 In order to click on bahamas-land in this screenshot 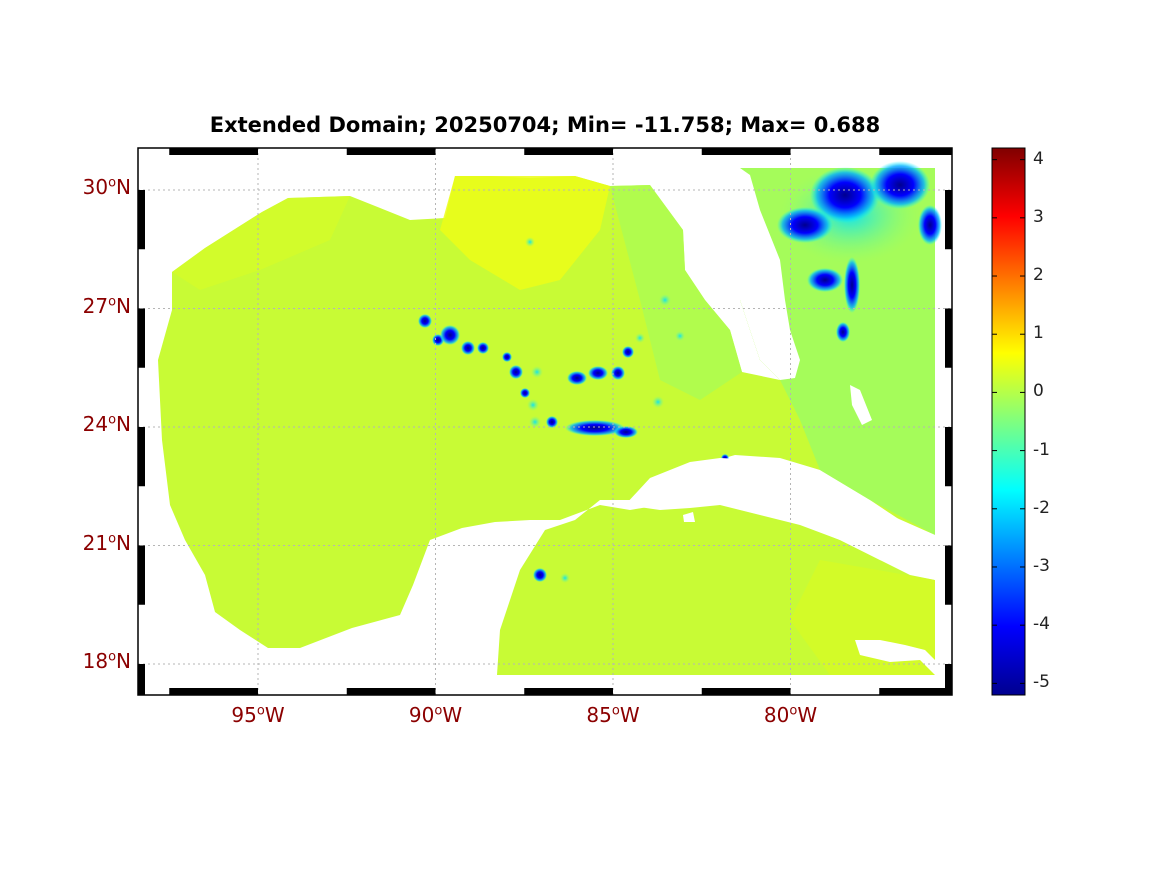, I will do `click(861, 405)`.